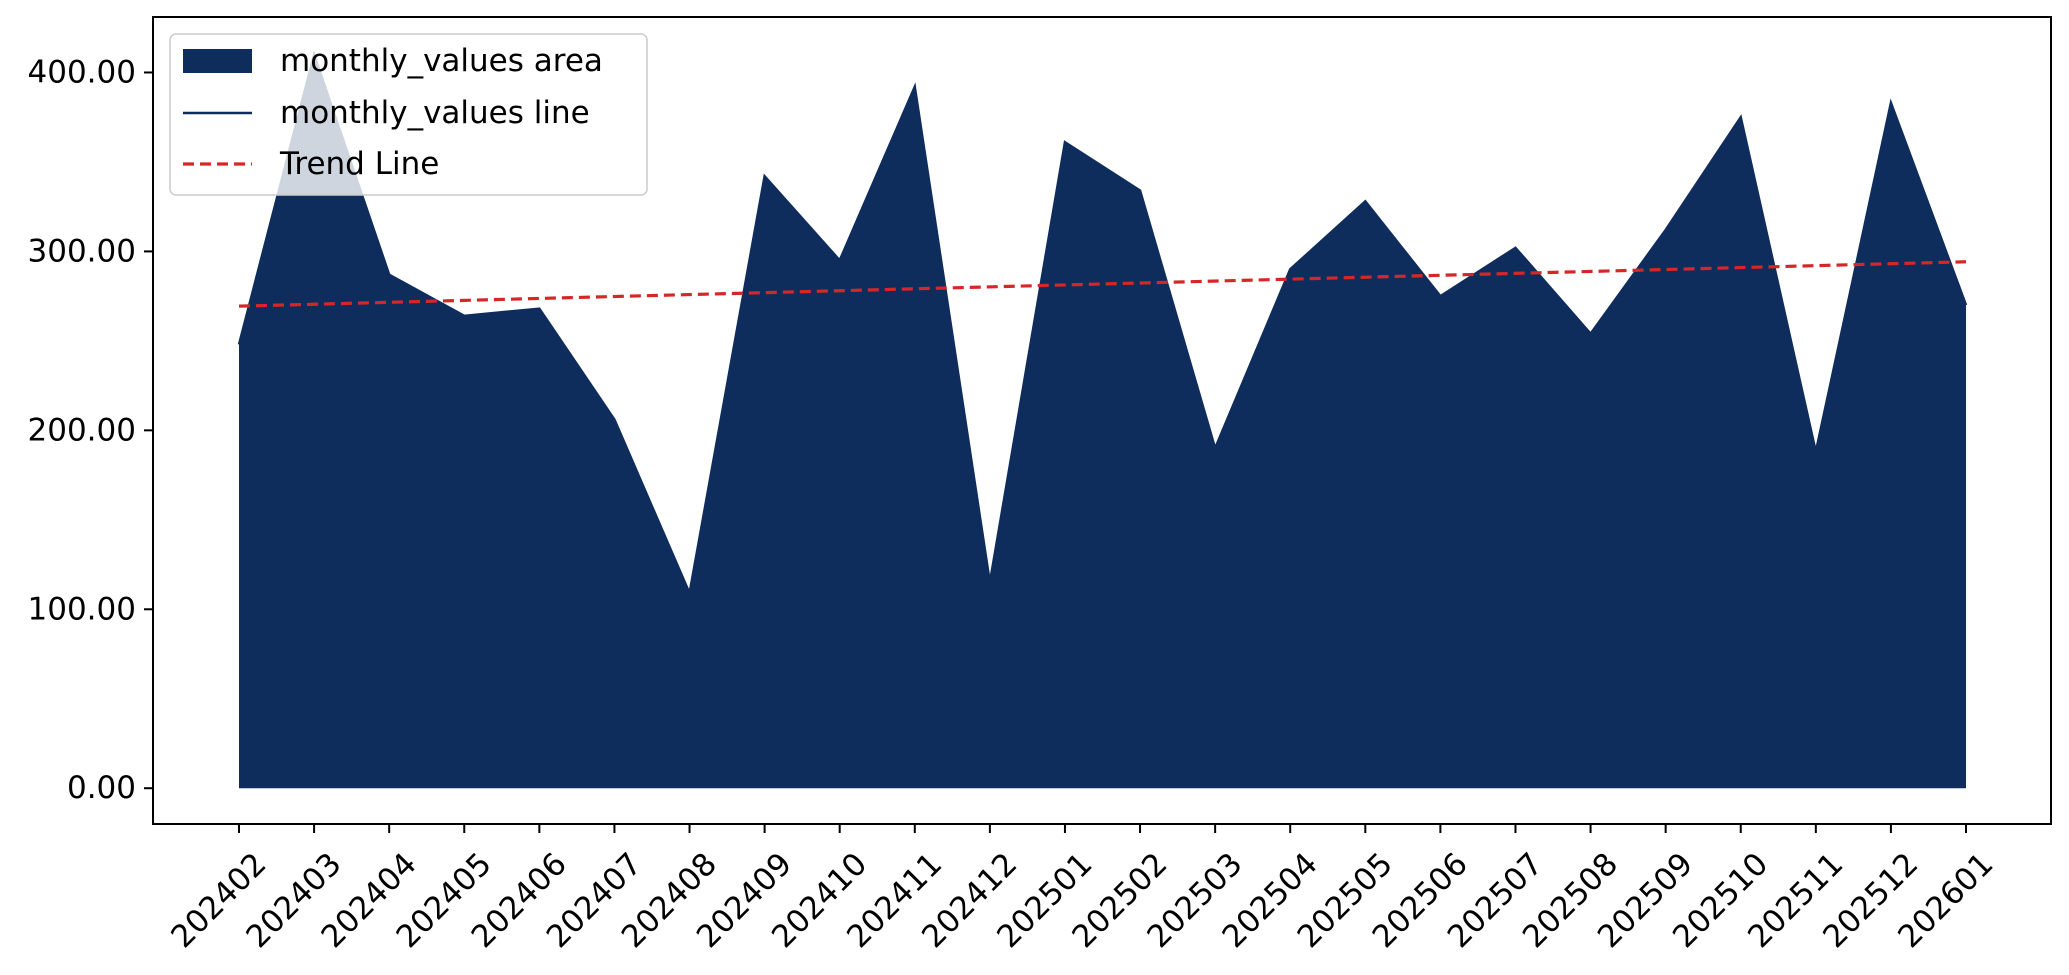  Describe the element at coordinates (217, 61) in the screenshot. I see `legend-area-swatch` at that location.